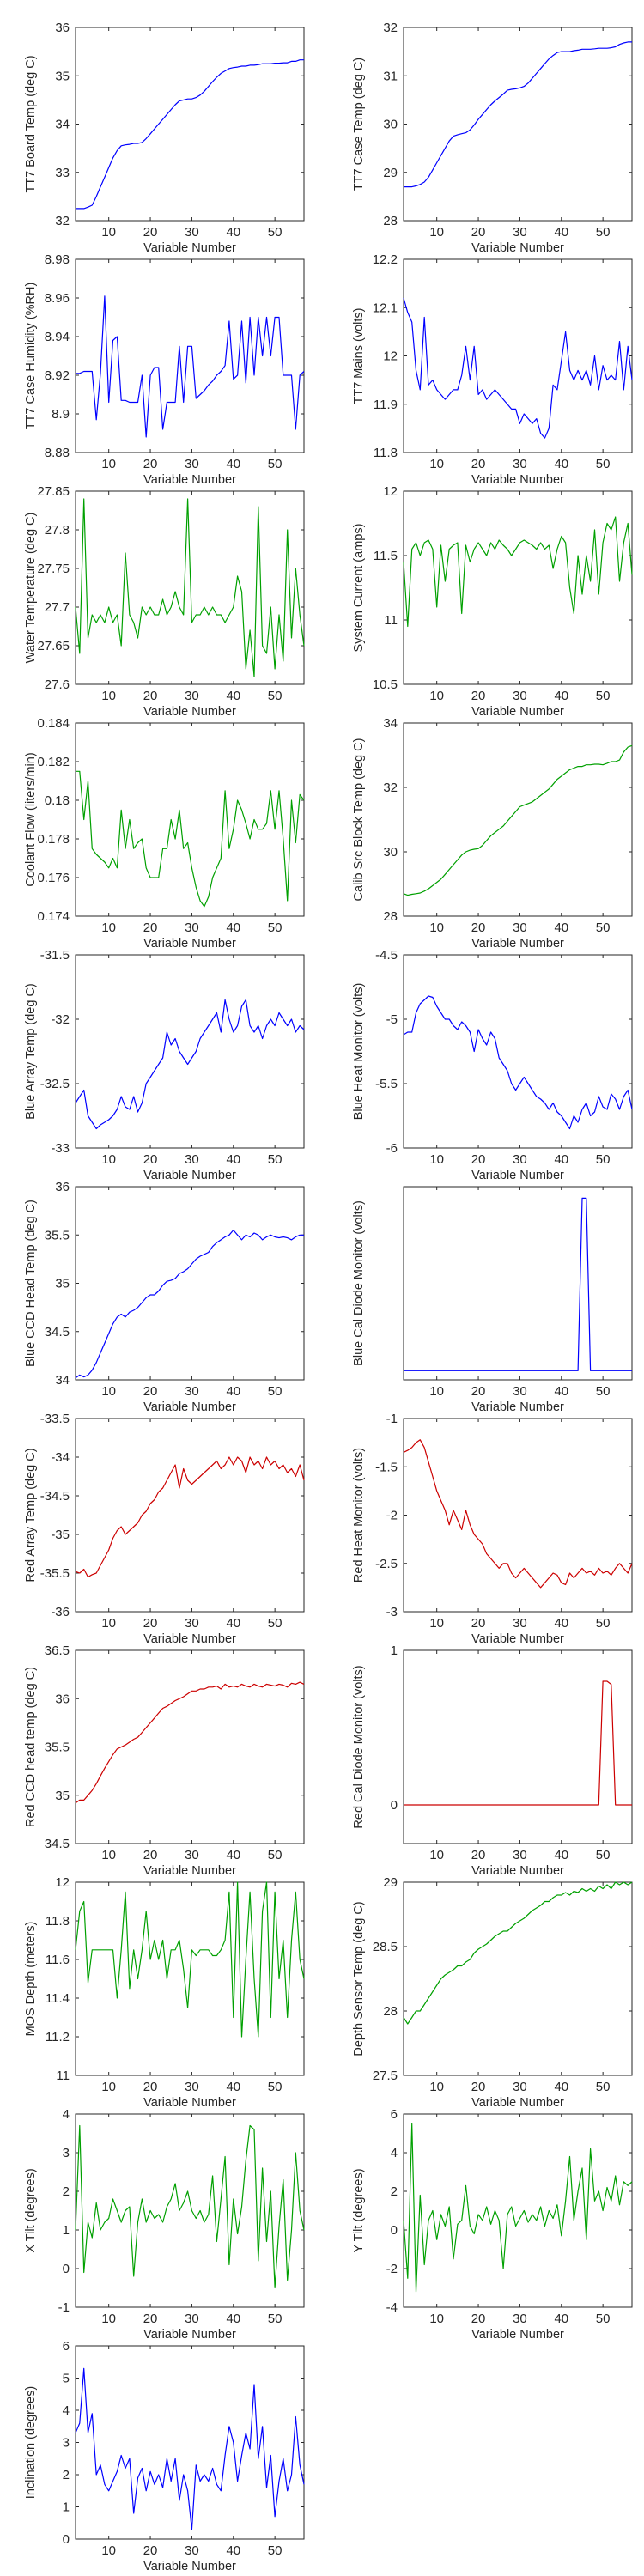 The image size is (644, 2576). I want to click on y-tick-label: 6, so click(66, 2346).